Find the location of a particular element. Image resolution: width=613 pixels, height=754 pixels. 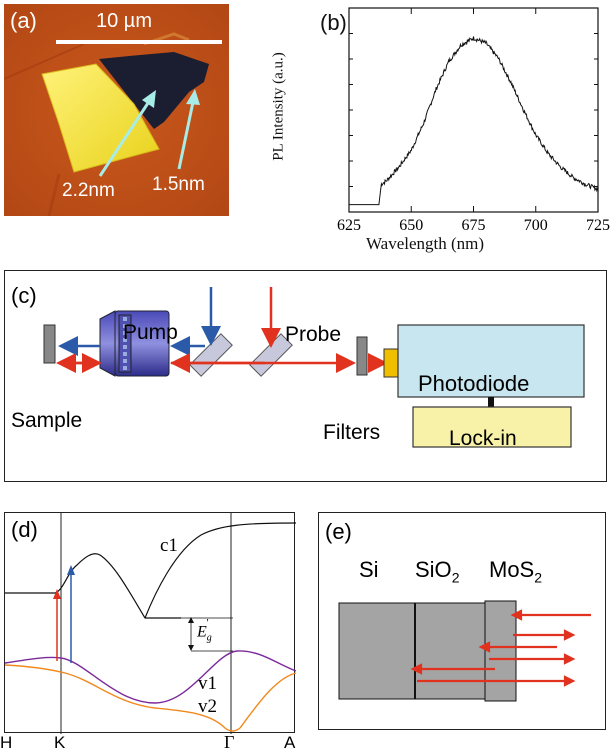

sample-label: Sample is located at coordinates (47, 420).